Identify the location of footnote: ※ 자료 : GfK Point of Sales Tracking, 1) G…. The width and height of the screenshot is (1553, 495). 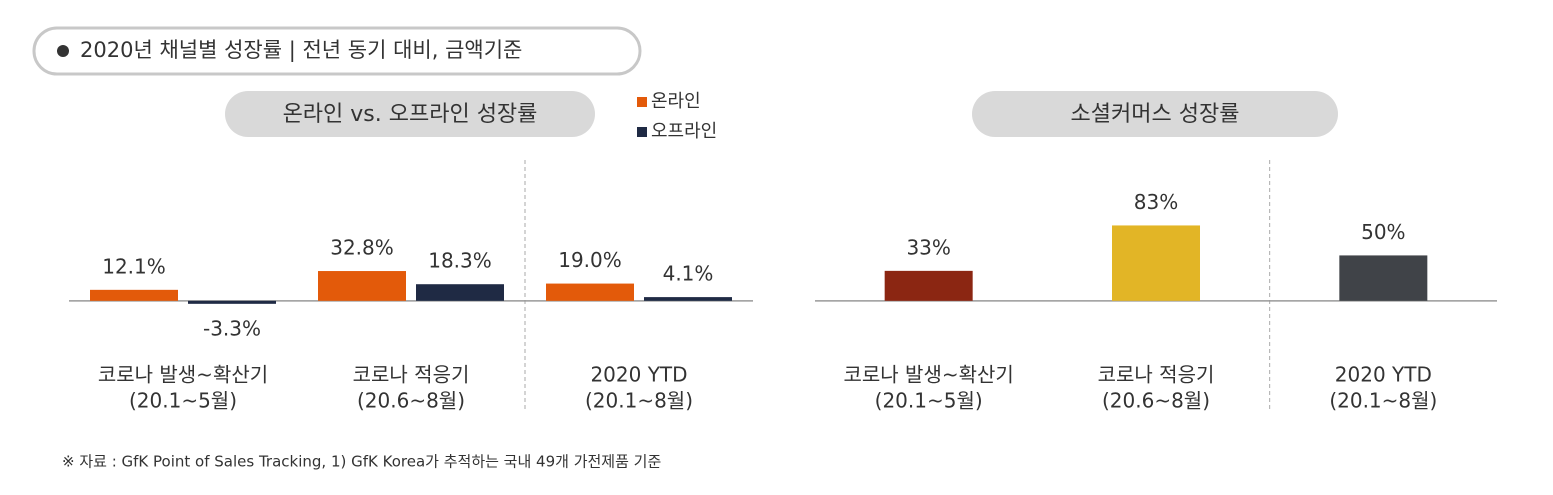
(361, 462).